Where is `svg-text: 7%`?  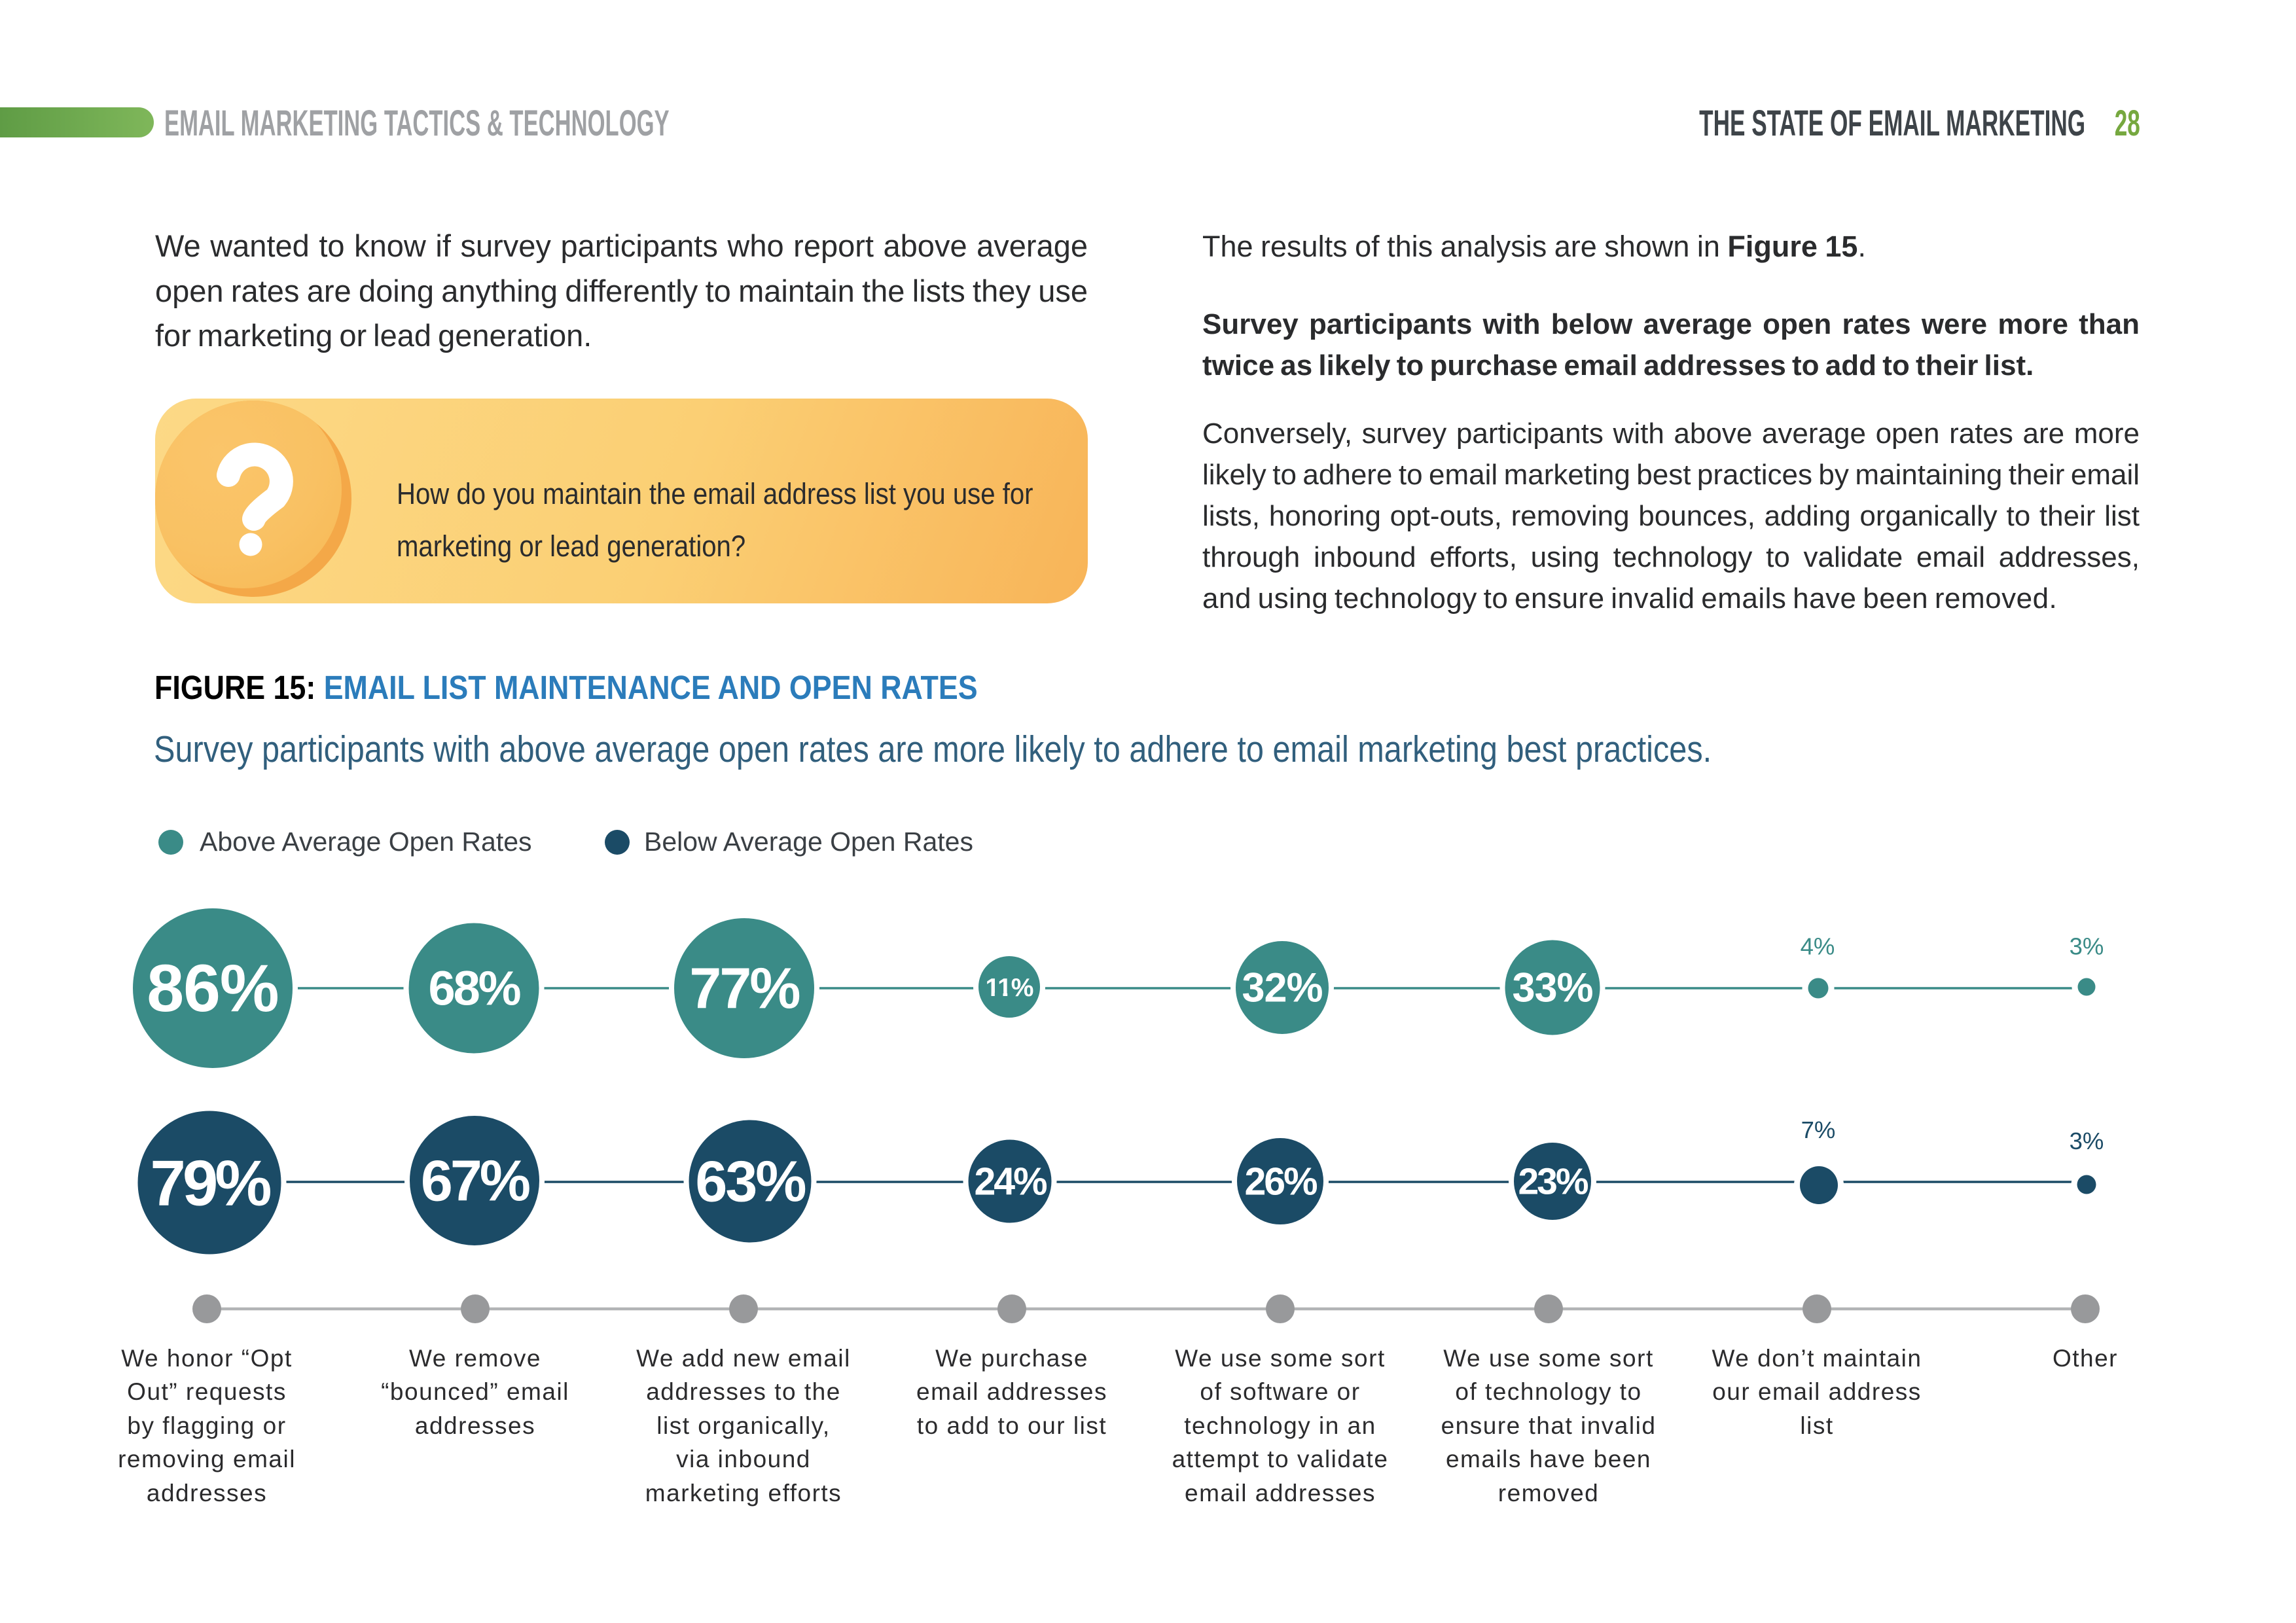 svg-text: 7% is located at coordinates (1818, 1129).